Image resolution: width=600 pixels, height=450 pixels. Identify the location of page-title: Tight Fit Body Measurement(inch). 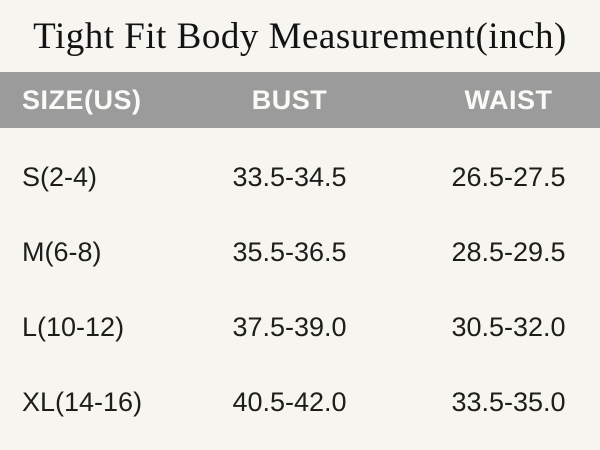
(300, 36).